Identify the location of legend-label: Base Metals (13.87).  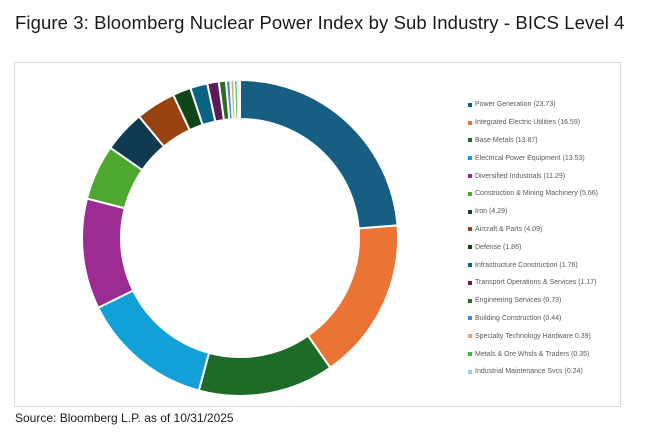
(506, 140).